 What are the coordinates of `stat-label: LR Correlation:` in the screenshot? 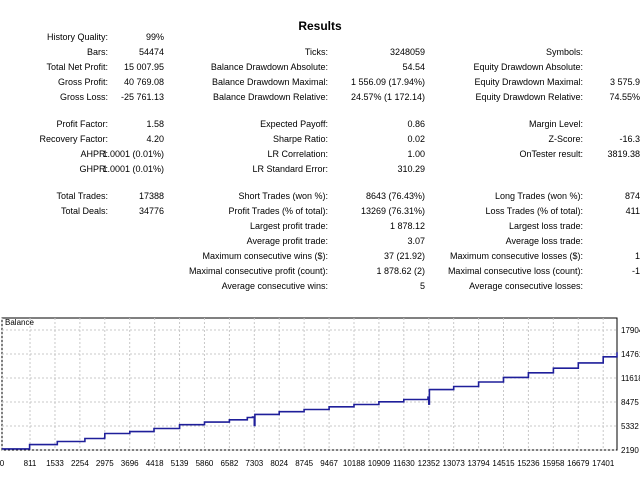 It's located at (297, 154).